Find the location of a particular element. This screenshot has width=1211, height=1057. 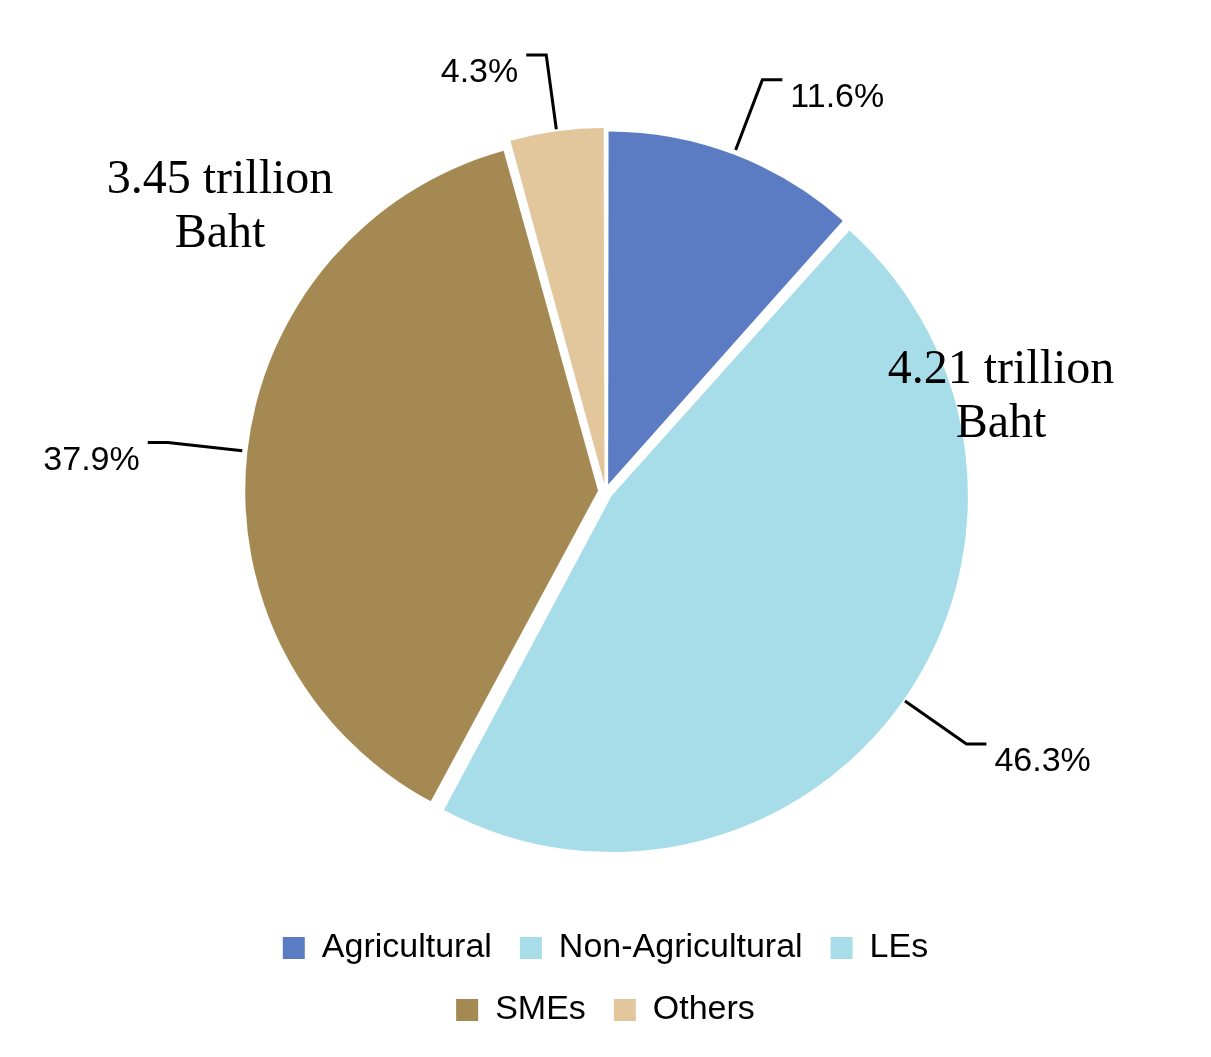

legend-label: LEs is located at coordinates (899, 945).